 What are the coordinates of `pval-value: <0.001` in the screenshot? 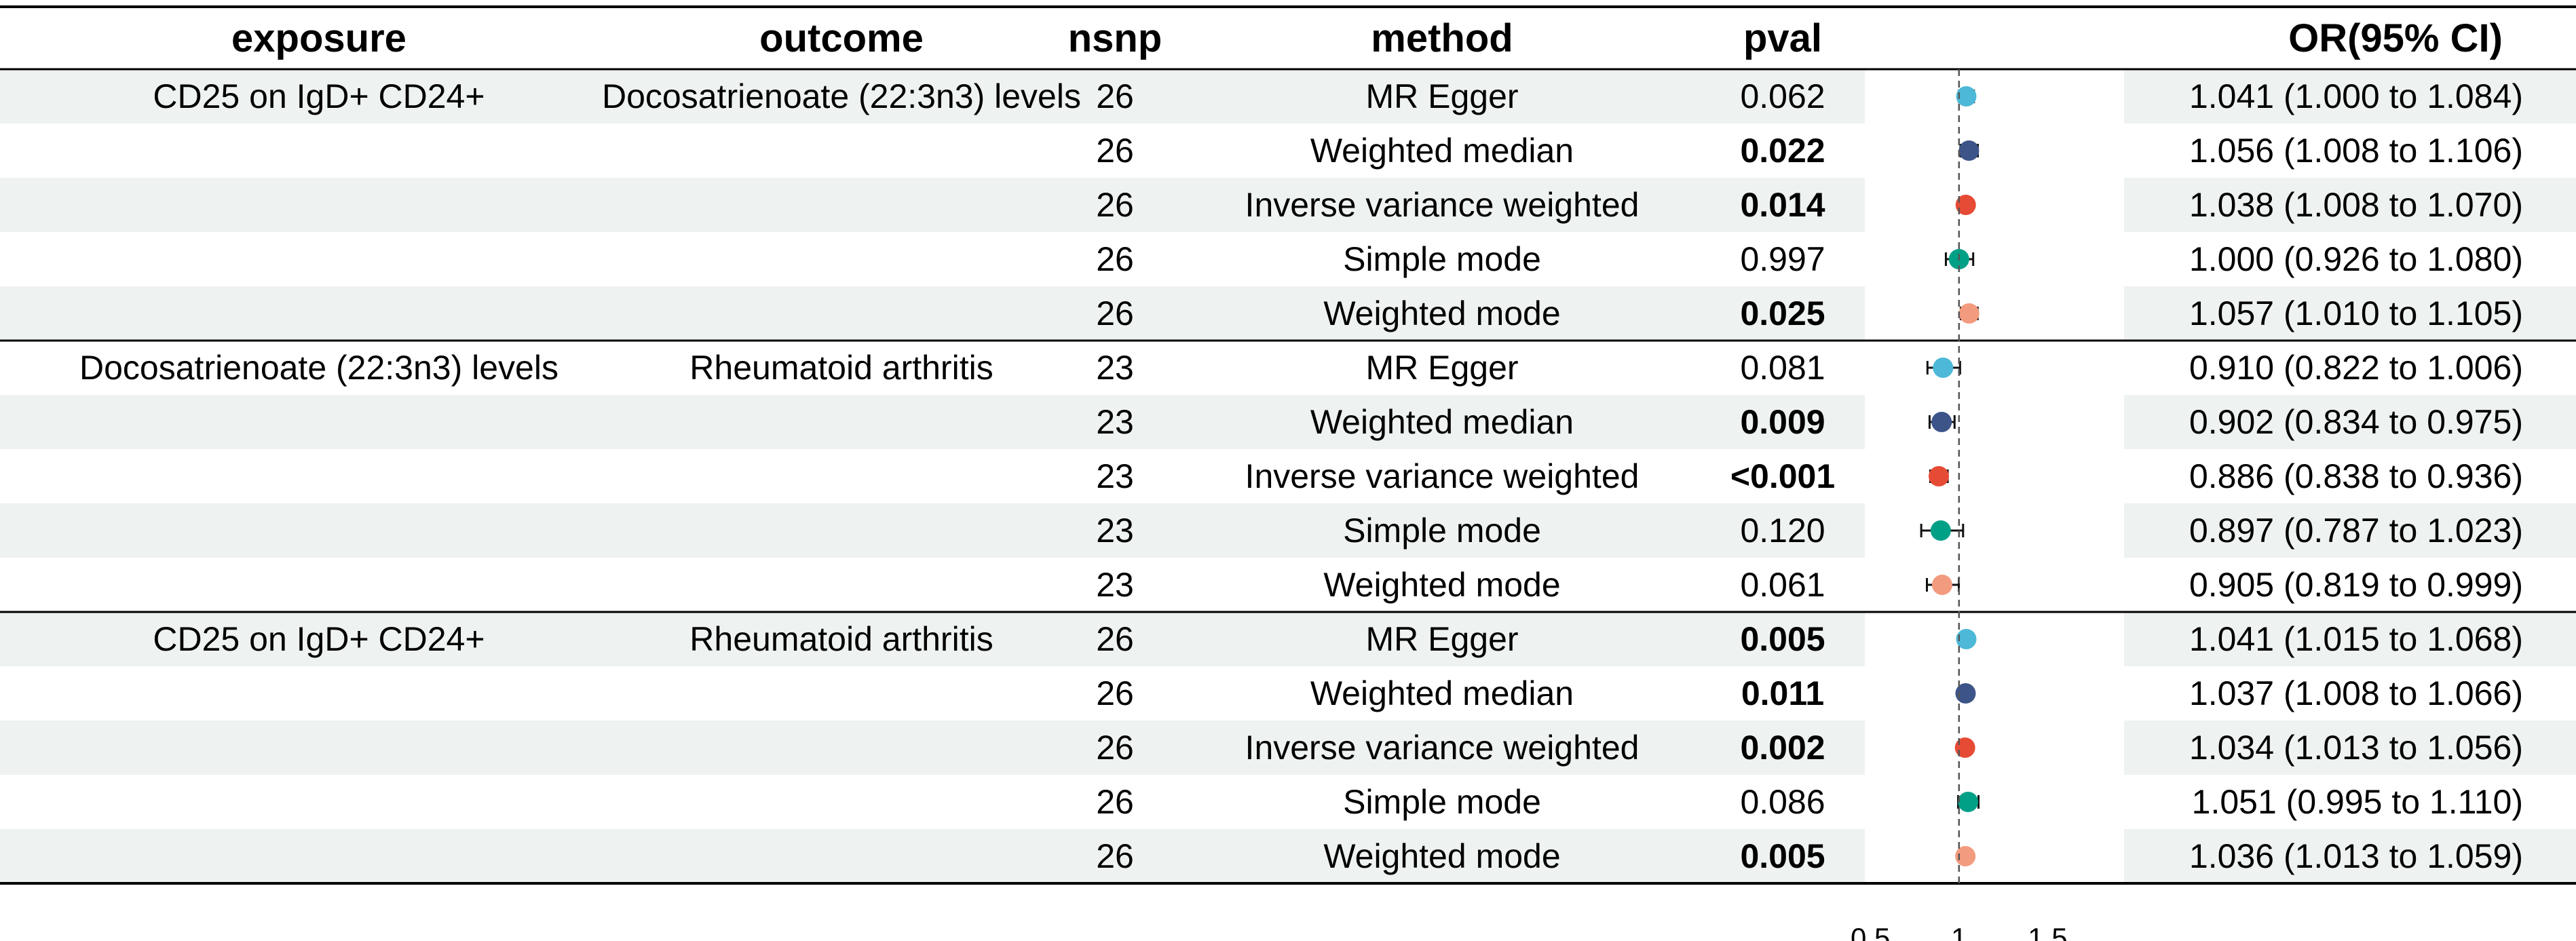 It's located at (1782, 476).